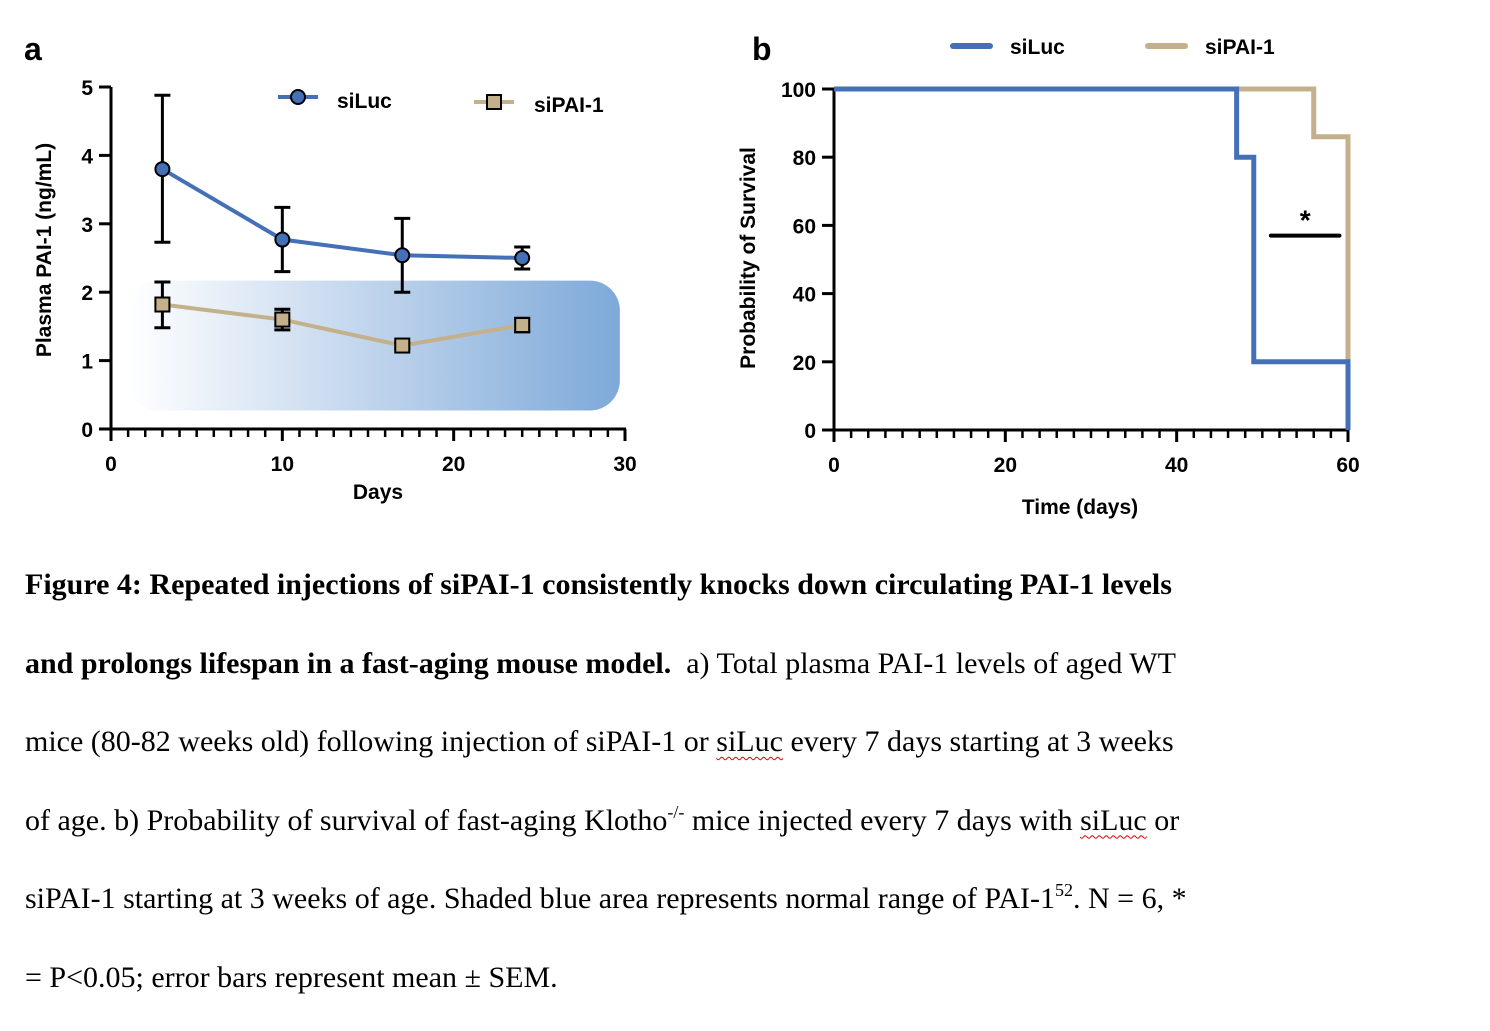  What do you see at coordinates (1080, 507) in the screenshot?
I see `x-axis-label: Time (days)` at bounding box center [1080, 507].